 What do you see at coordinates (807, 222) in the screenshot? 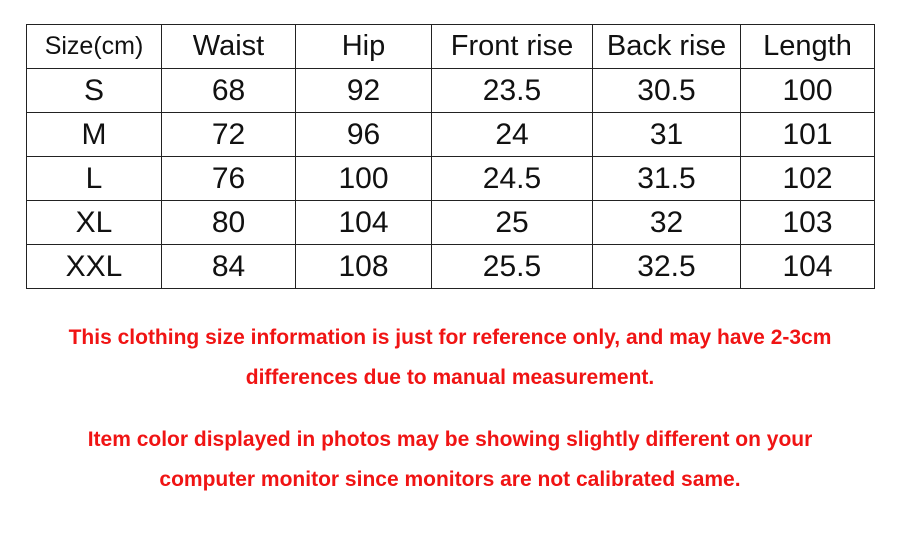
I see `table-cell: 103` at bounding box center [807, 222].